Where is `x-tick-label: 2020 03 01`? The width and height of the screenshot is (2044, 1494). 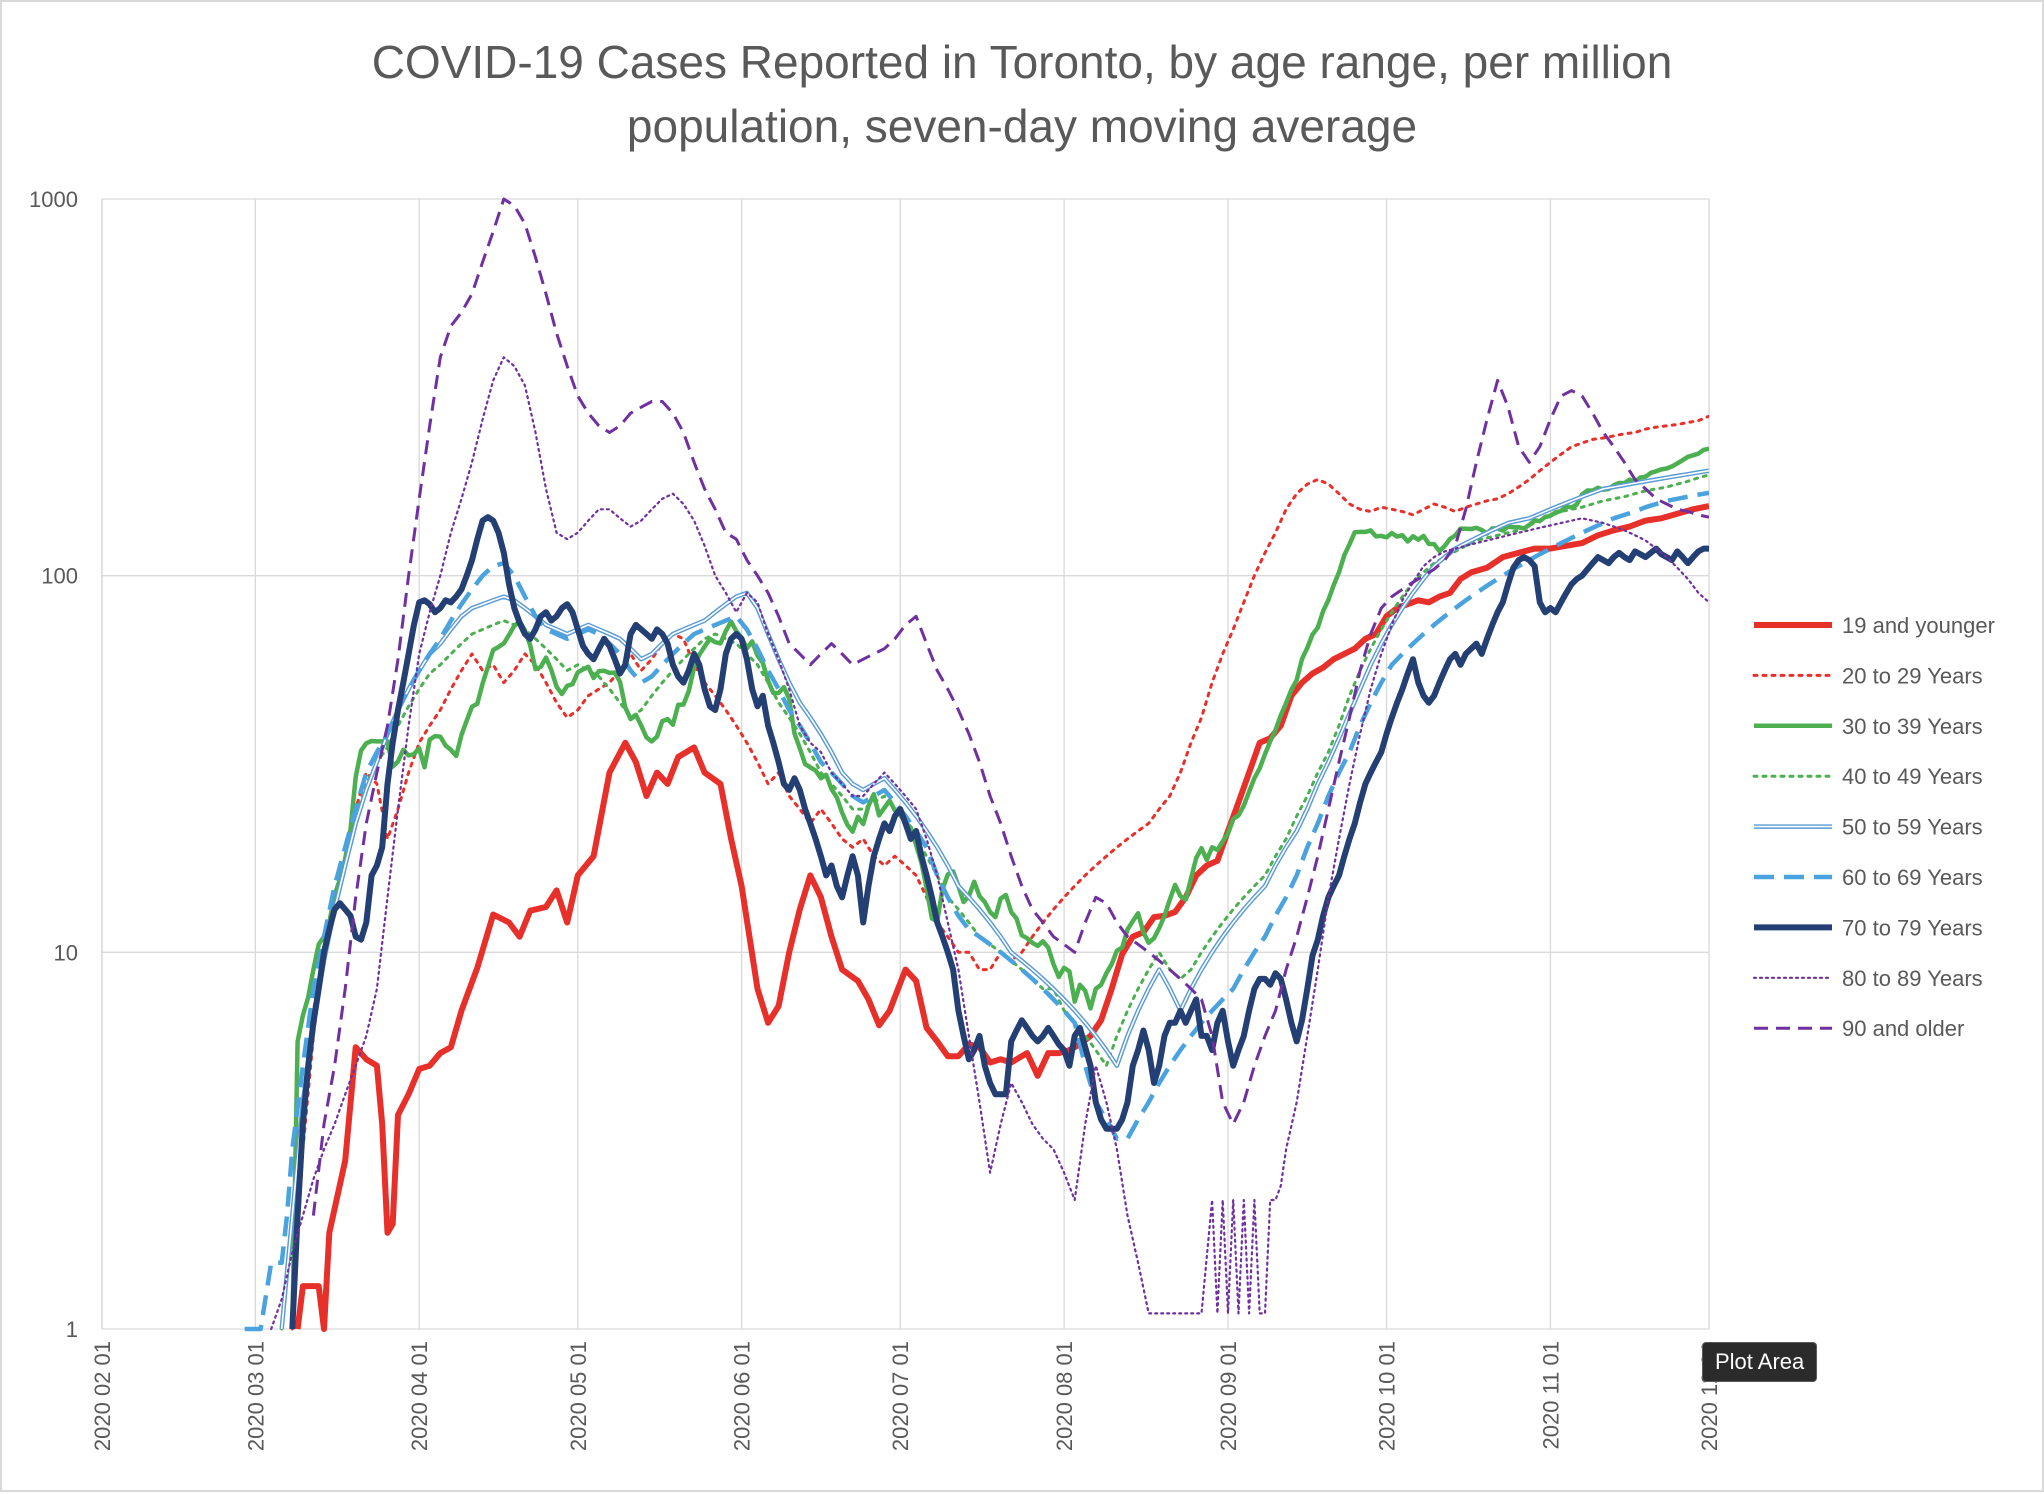
x-tick-label: 2020 03 01 is located at coordinates (255, 1396).